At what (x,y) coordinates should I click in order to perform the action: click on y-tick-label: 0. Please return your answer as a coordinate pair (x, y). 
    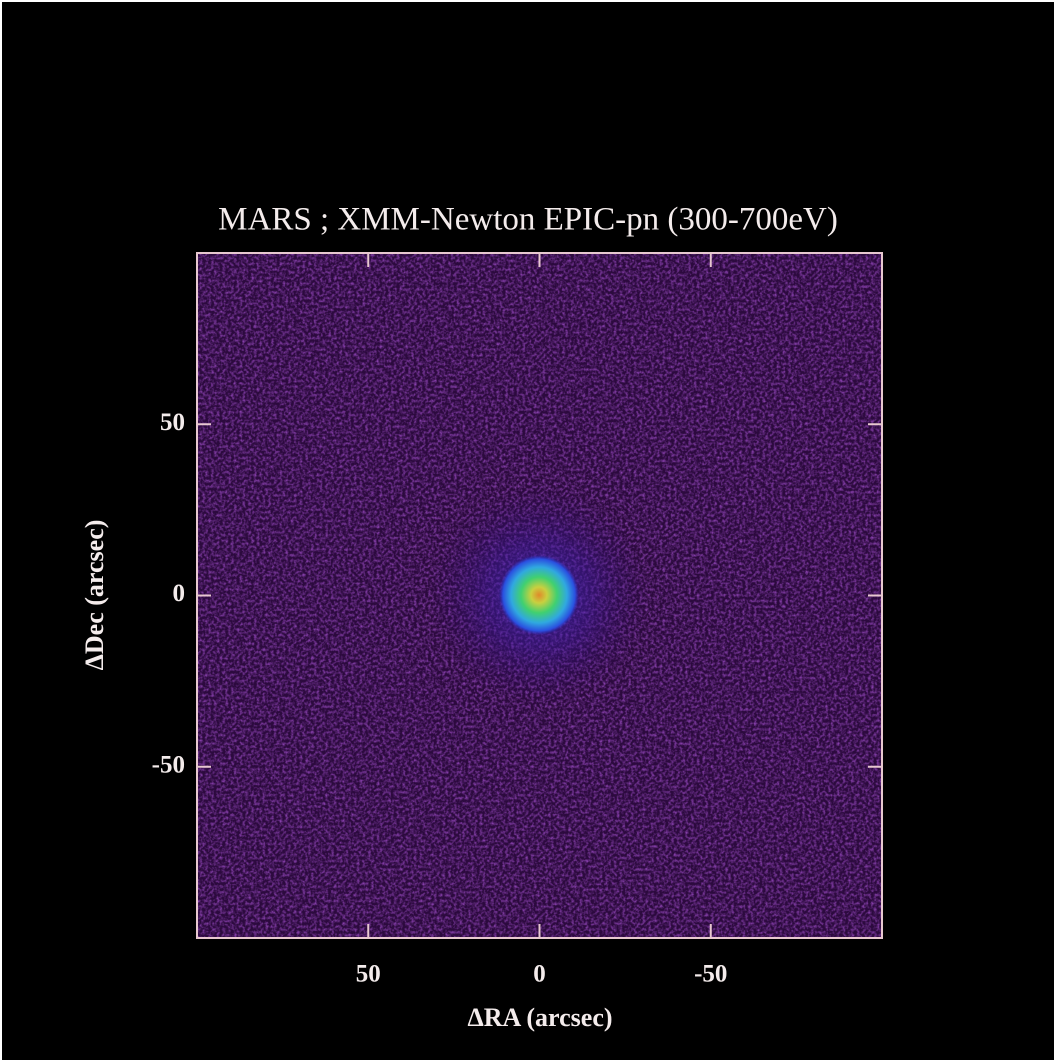
    Looking at the image, I should click on (179, 593).